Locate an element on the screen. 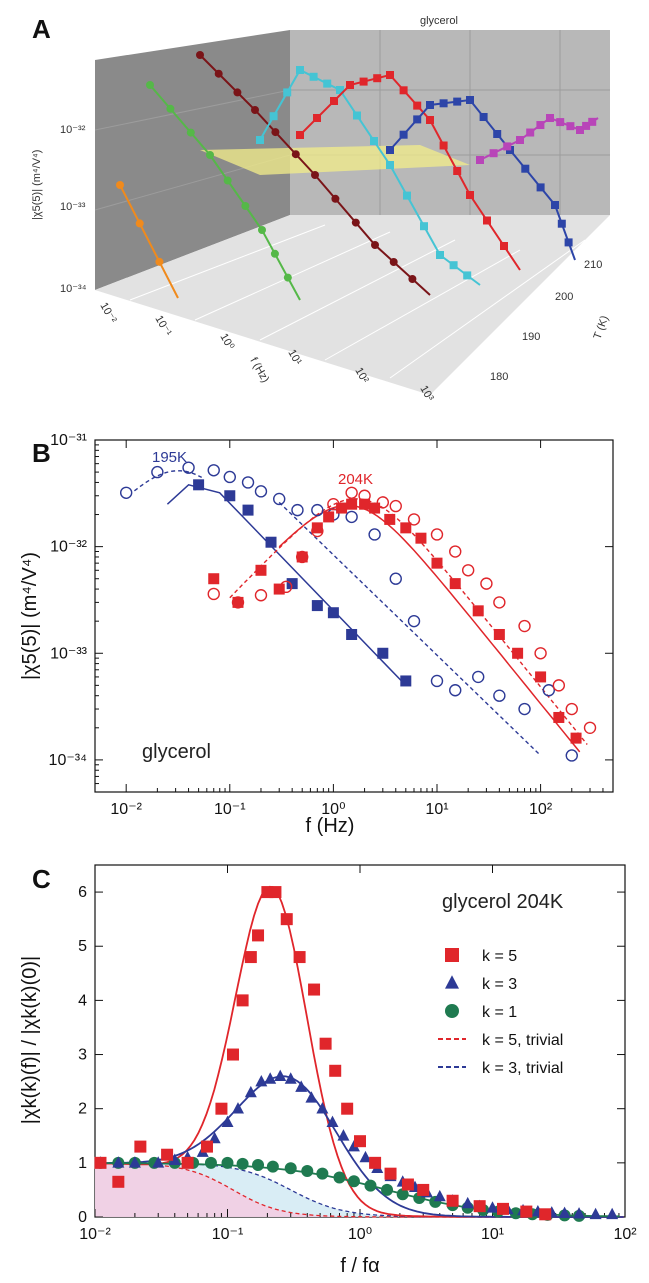 This screenshot has width=649, height=1283. panel-c-x-title: f / fα is located at coordinates (359, 1266).